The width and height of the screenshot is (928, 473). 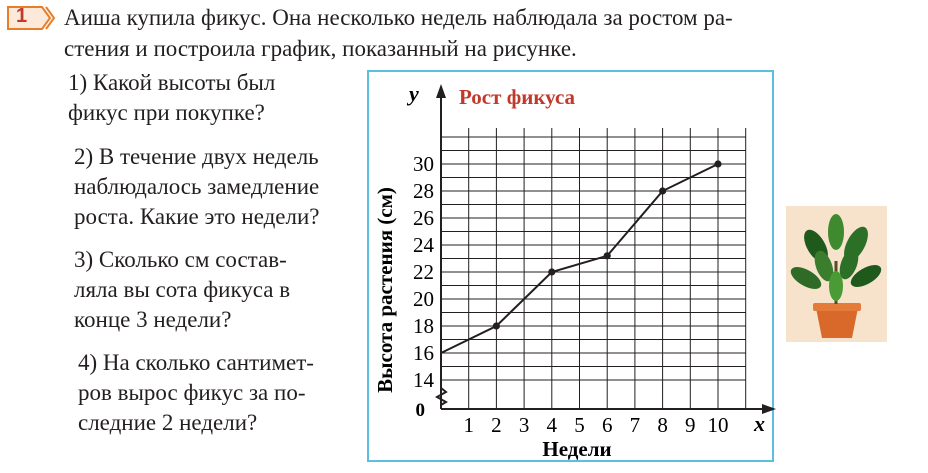 I want to click on y-axis-letter: y, so click(x=412, y=93).